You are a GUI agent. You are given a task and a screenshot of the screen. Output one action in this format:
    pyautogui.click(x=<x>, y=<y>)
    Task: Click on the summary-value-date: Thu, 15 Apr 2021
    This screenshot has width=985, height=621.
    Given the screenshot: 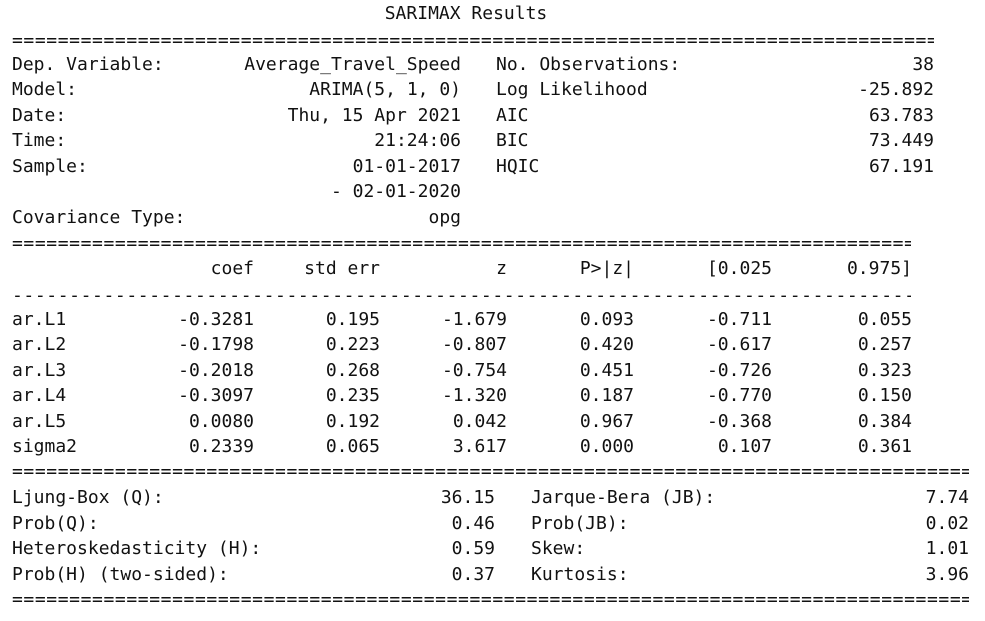 What is the action you would take?
    pyautogui.click(x=374, y=115)
    